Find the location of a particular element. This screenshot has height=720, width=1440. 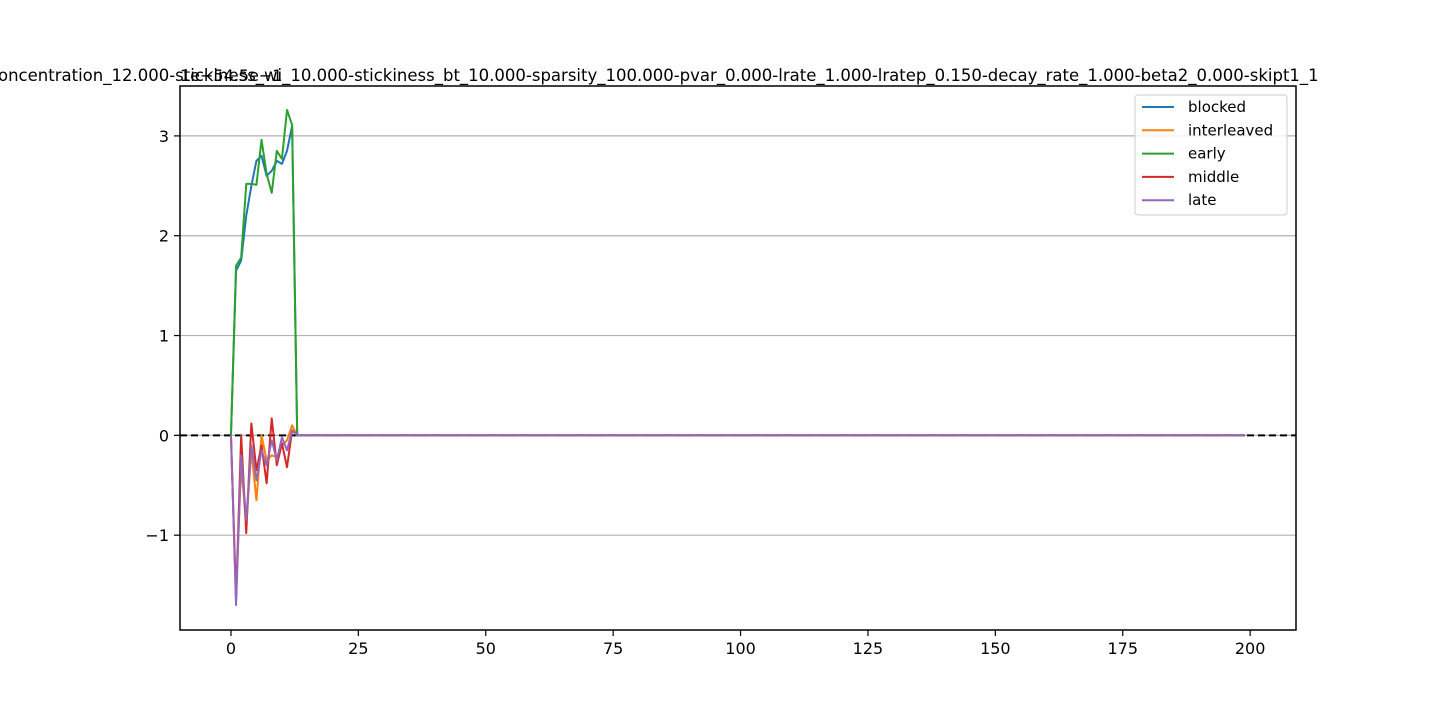

x-tick-label: 25 is located at coordinates (358, 648).